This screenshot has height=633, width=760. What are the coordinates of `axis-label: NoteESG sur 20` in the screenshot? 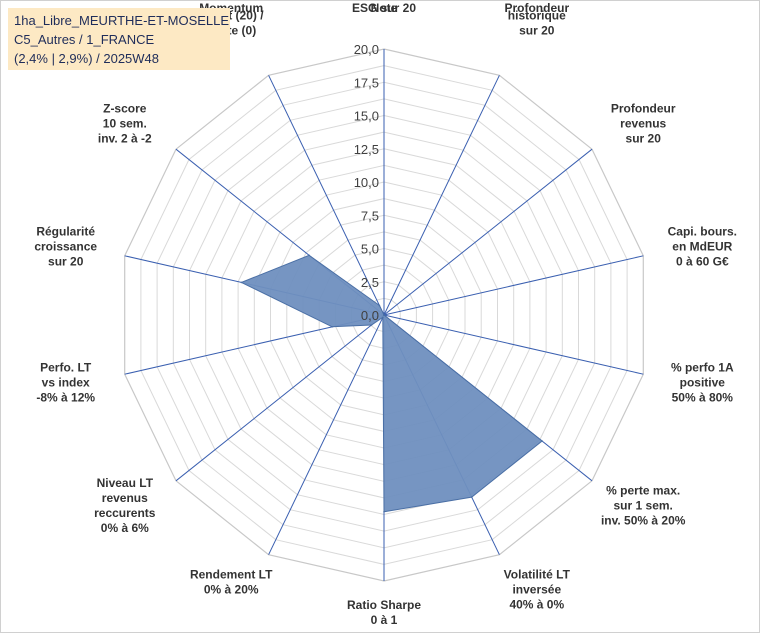 It's located at (384, 8).